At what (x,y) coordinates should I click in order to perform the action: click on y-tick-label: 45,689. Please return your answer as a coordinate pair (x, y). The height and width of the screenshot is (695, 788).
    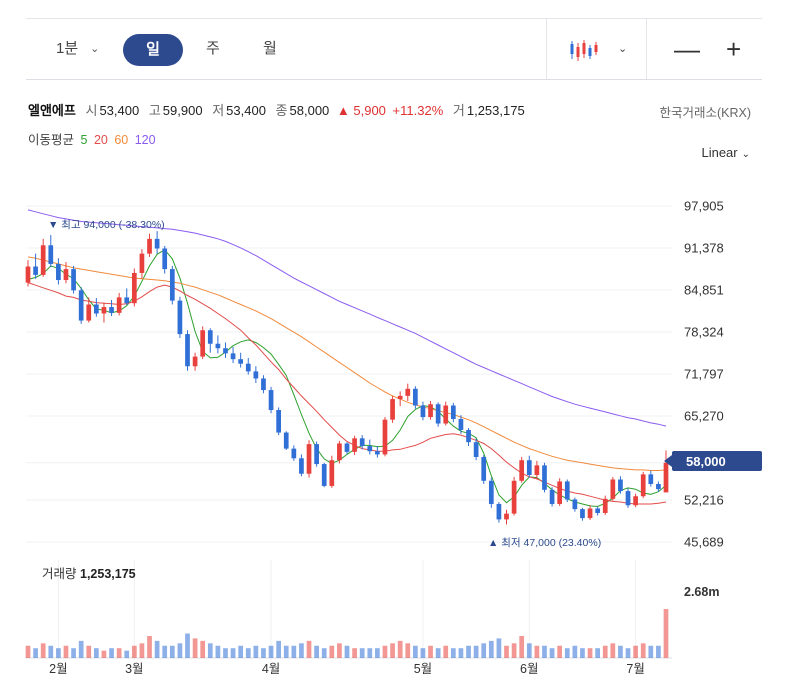
    Looking at the image, I should click on (704, 542).